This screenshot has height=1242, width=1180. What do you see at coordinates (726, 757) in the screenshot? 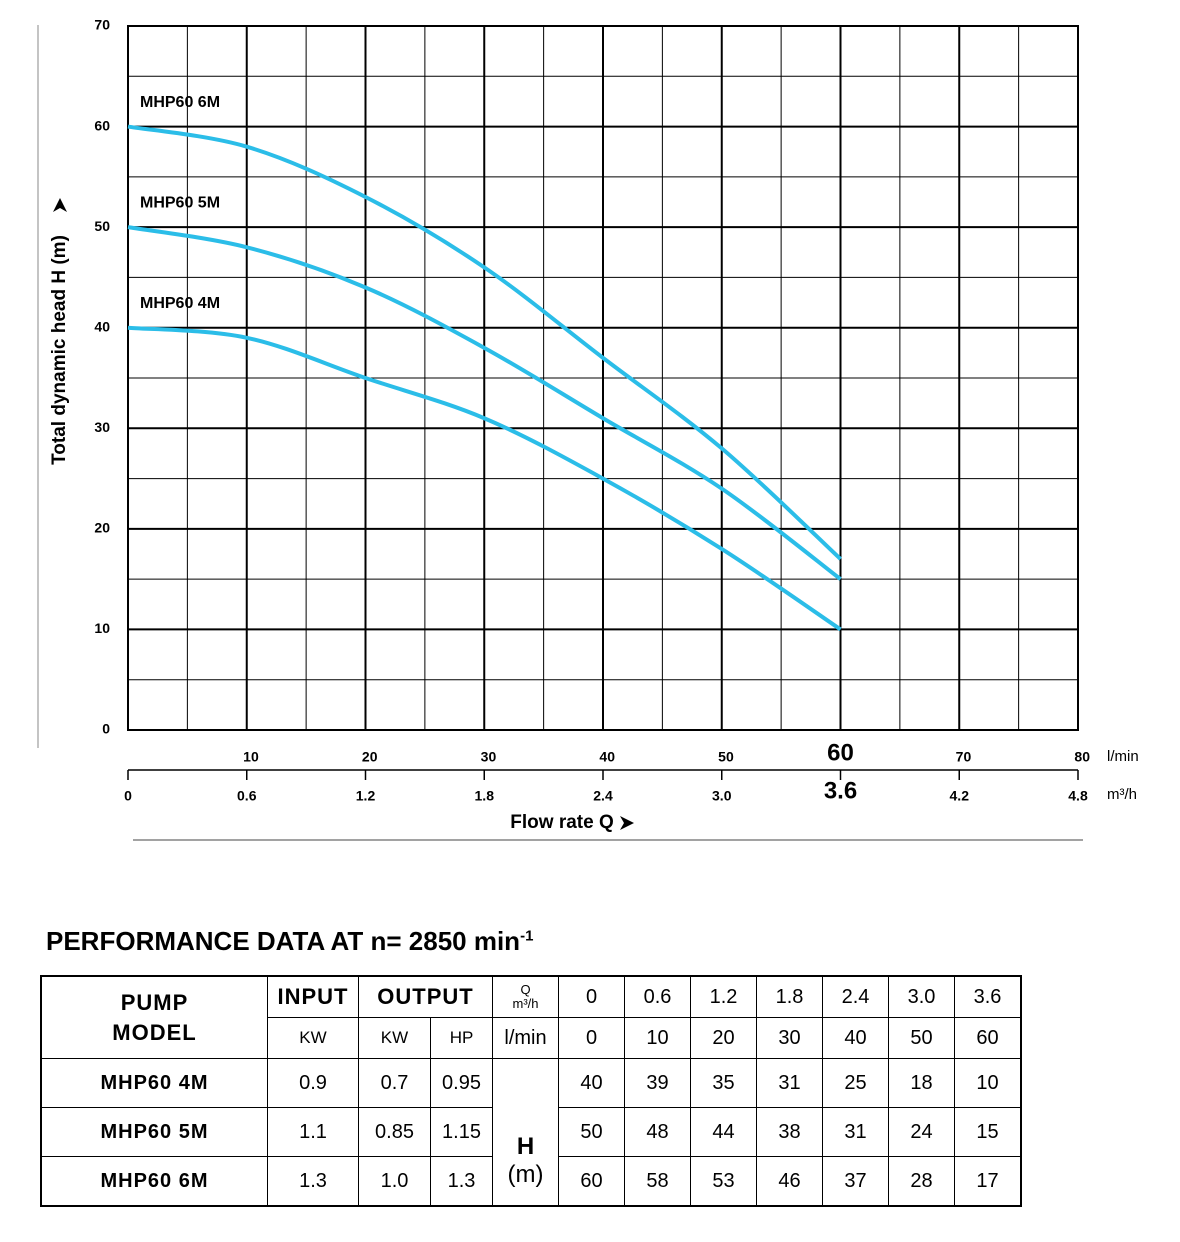
I see `x-tick-label: 50` at bounding box center [726, 757].